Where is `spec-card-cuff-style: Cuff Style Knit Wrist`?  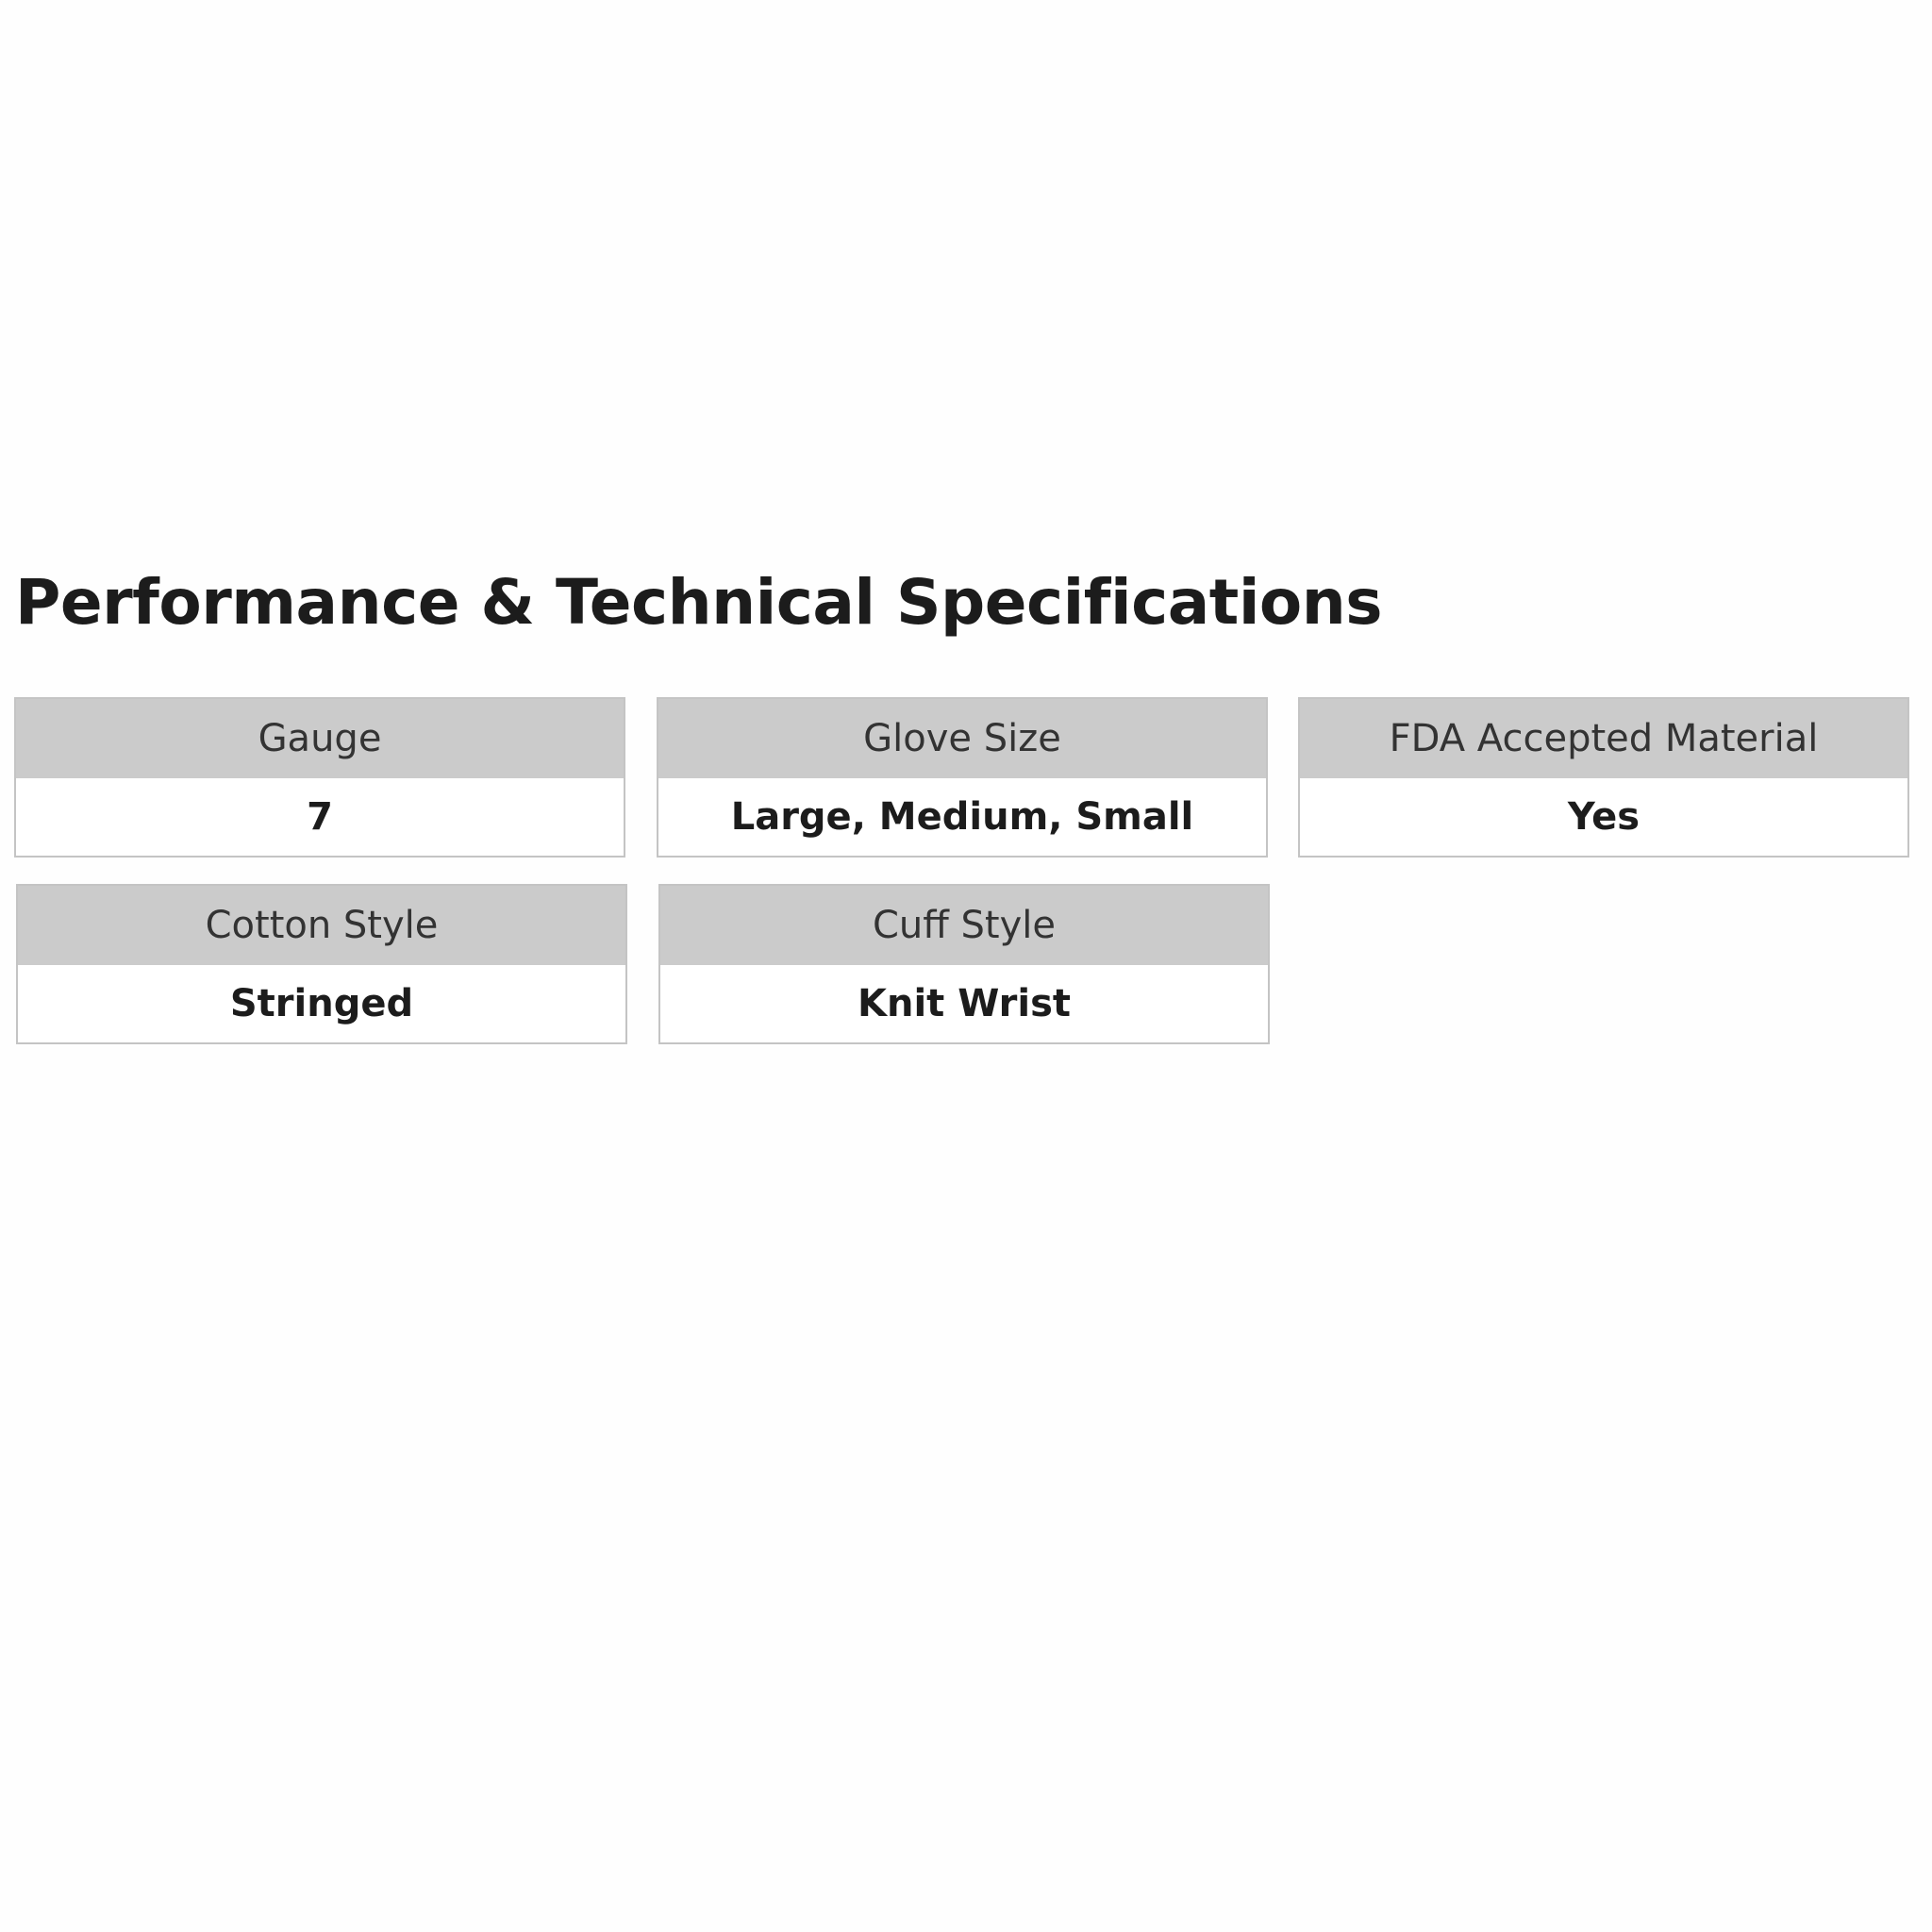
spec-card-cuff-style: Cuff Style Knit Wrist is located at coordinates (964, 964).